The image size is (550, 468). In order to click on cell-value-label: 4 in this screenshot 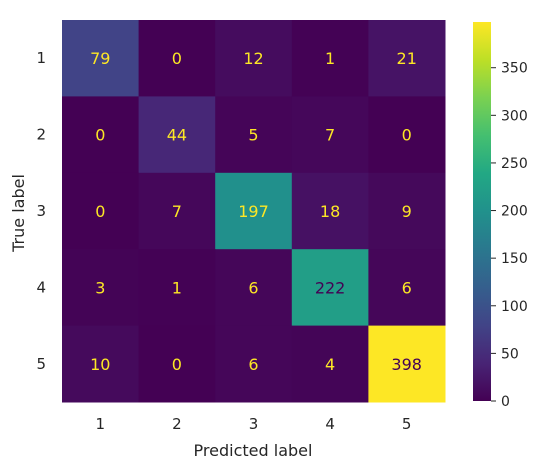, I will do `click(330, 364)`.